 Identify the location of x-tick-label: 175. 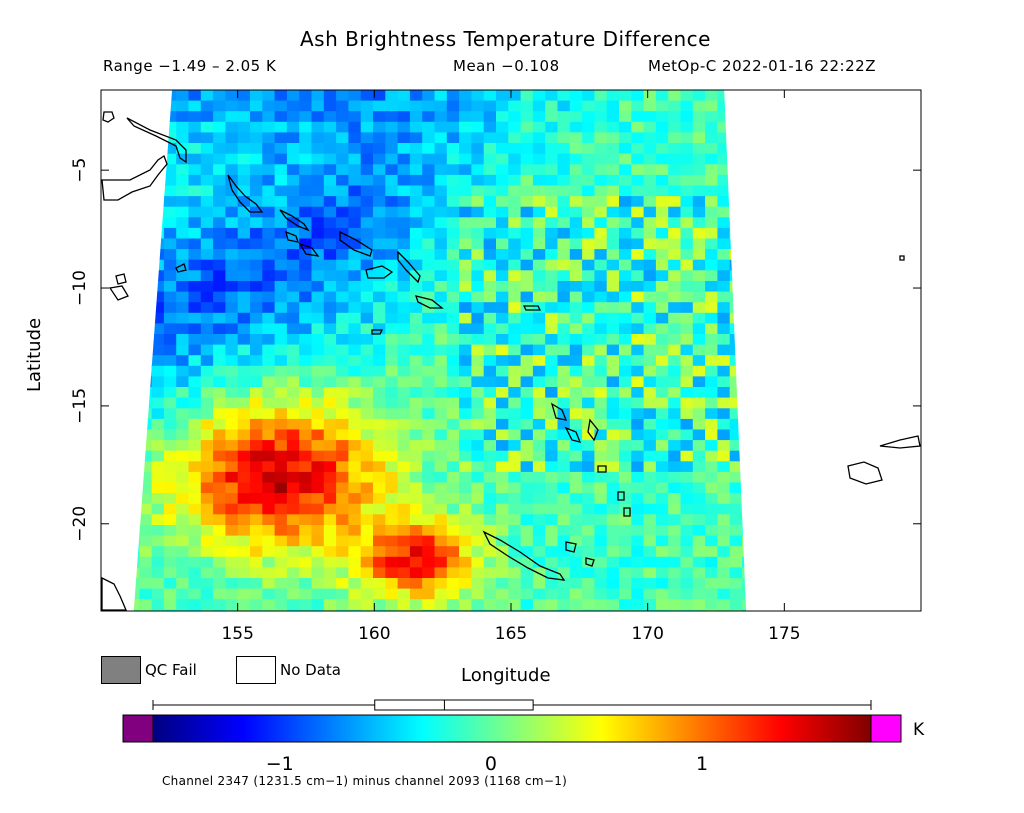
(784, 634).